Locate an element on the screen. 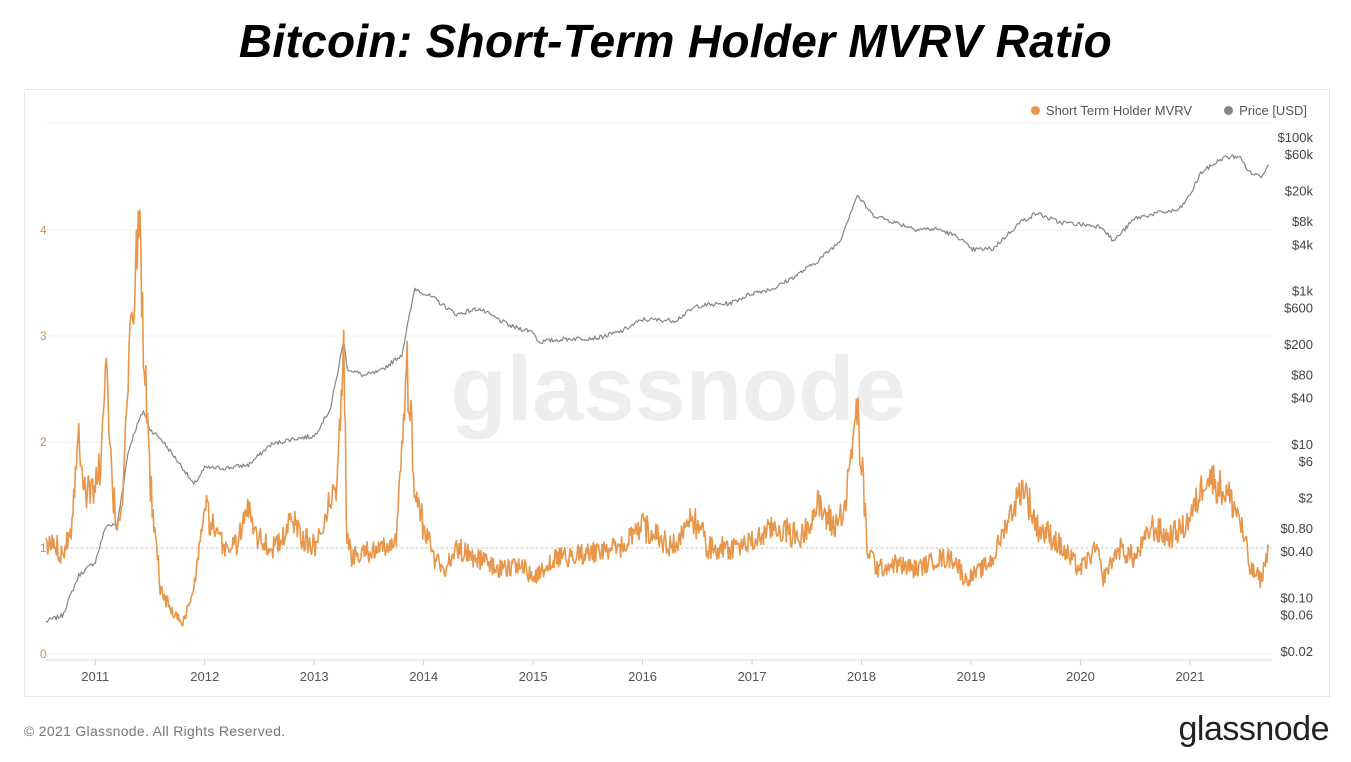  x-axis-tick-label: 2017 is located at coordinates (752, 676).